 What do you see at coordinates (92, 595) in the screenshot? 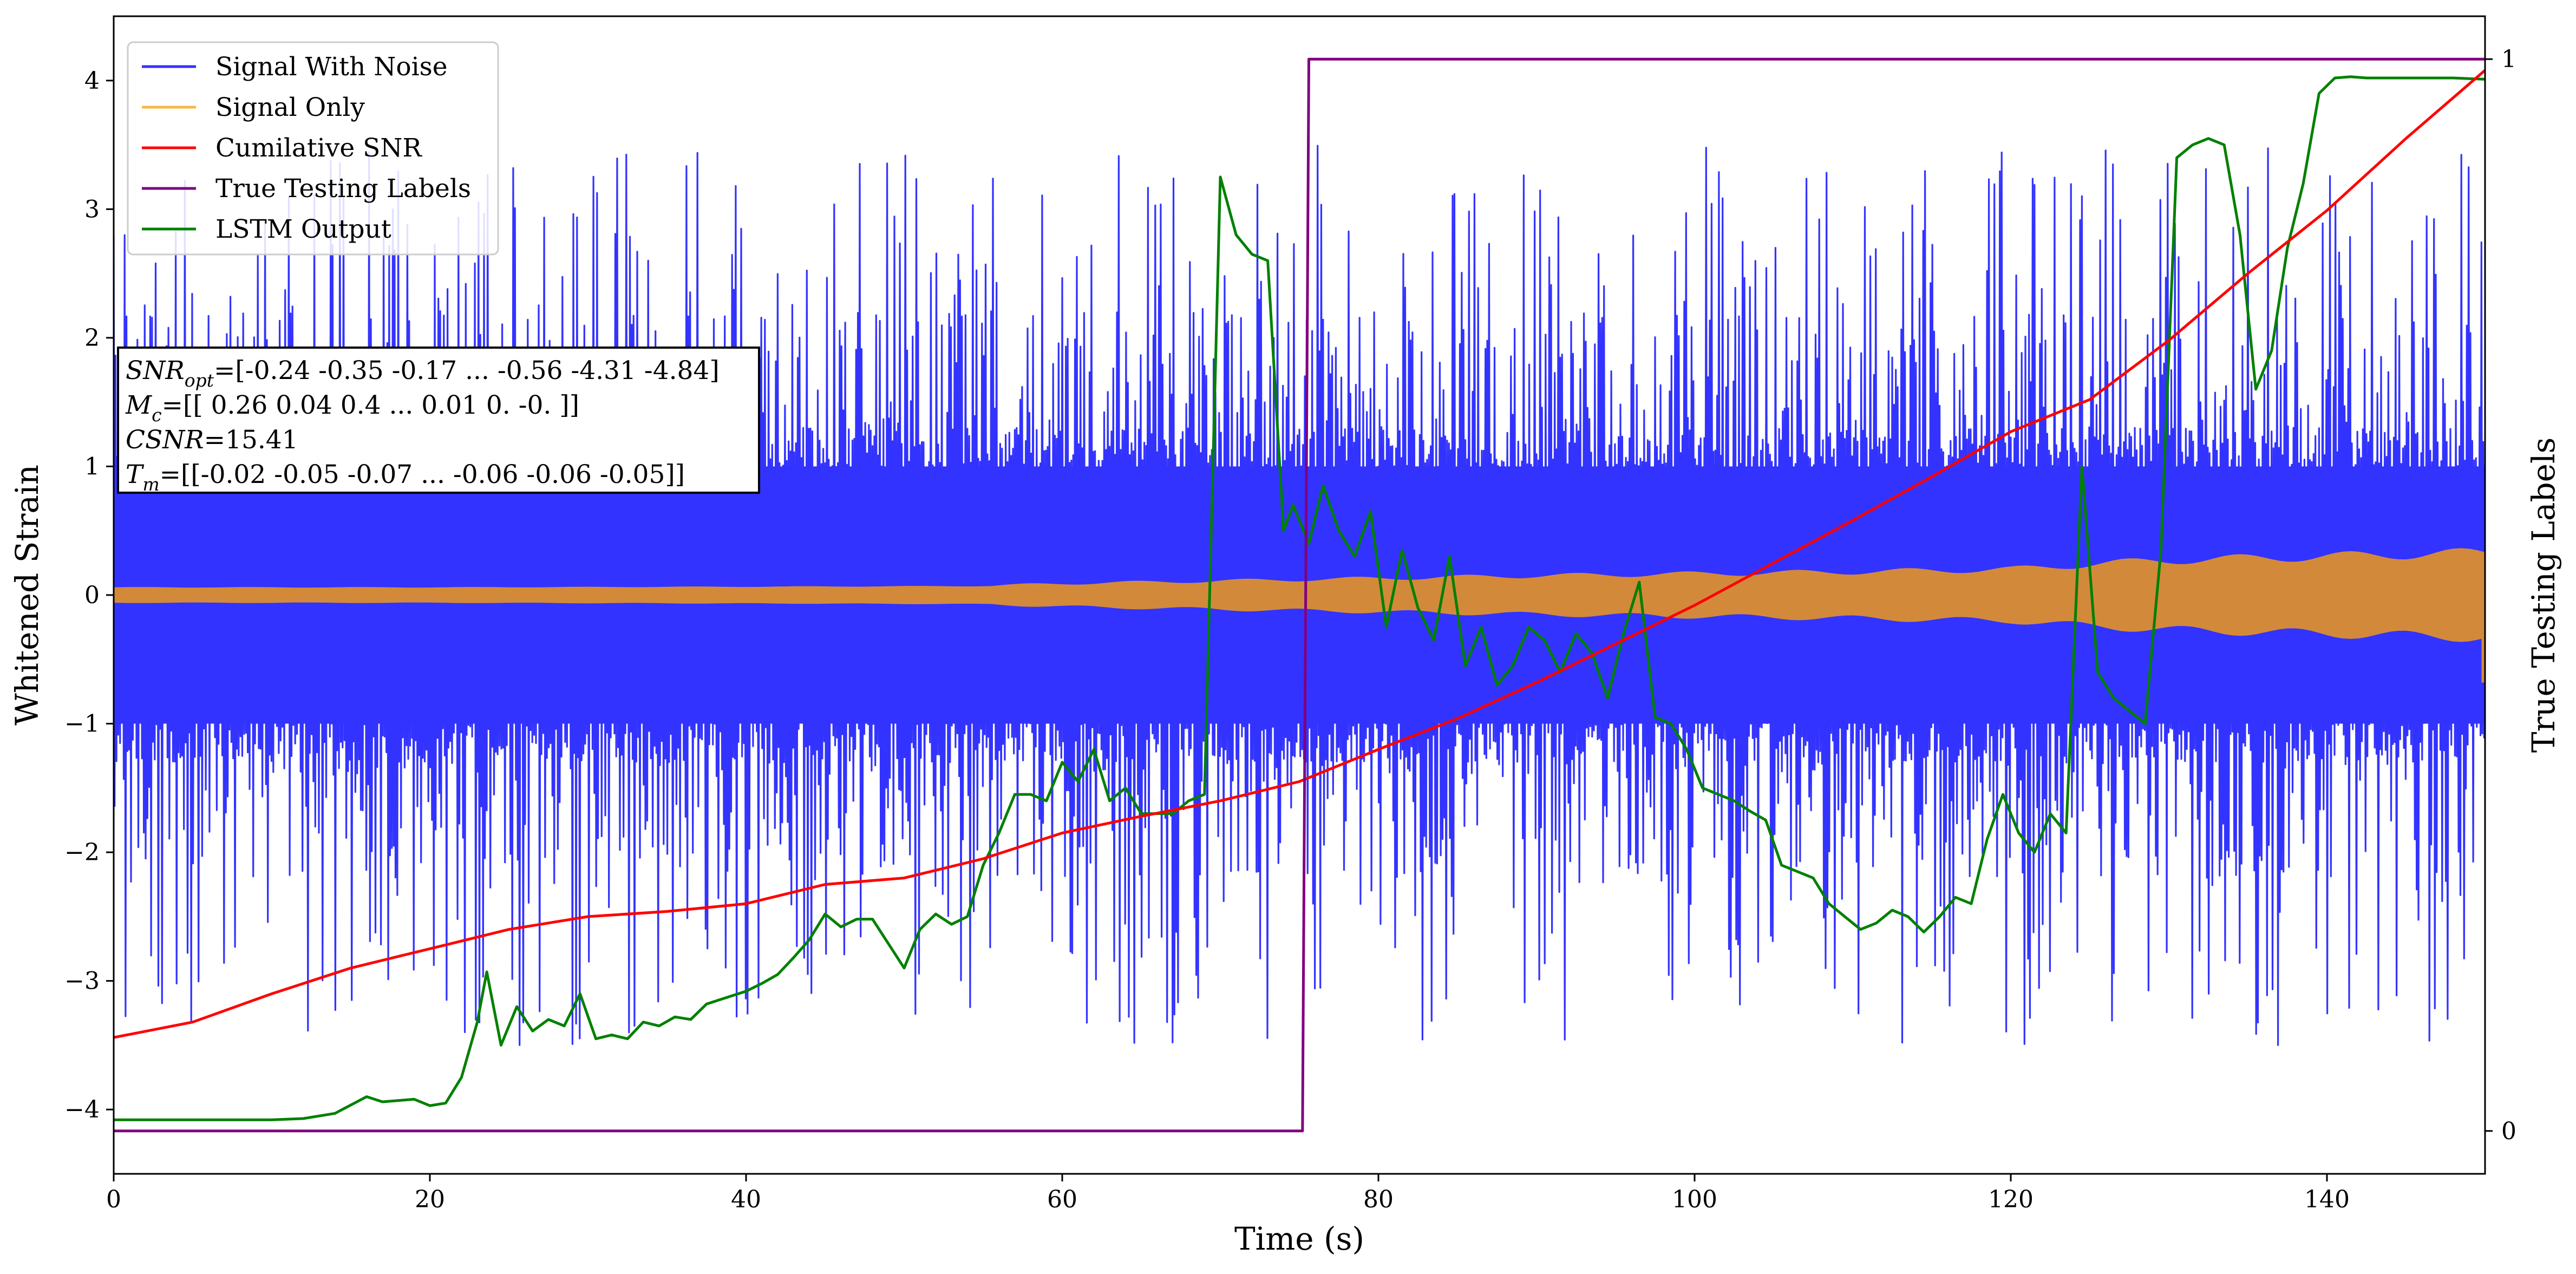
I see `y-tick-label: 0` at bounding box center [92, 595].